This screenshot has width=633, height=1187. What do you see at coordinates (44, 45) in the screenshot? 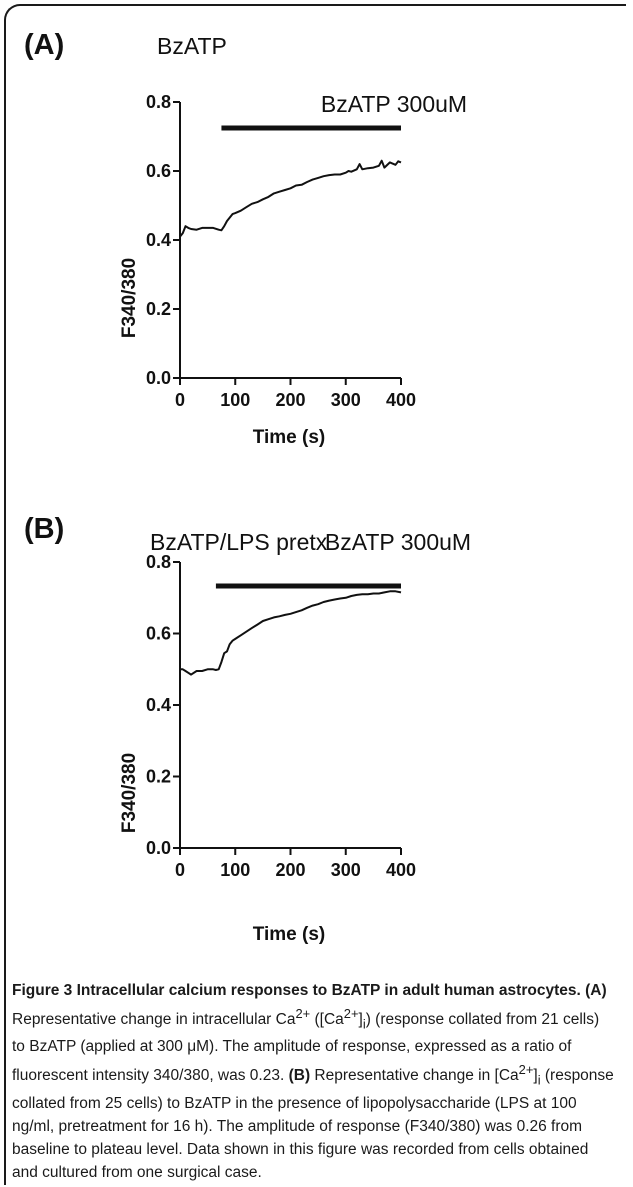
I see `panel-letter: (A)` at bounding box center [44, 45].